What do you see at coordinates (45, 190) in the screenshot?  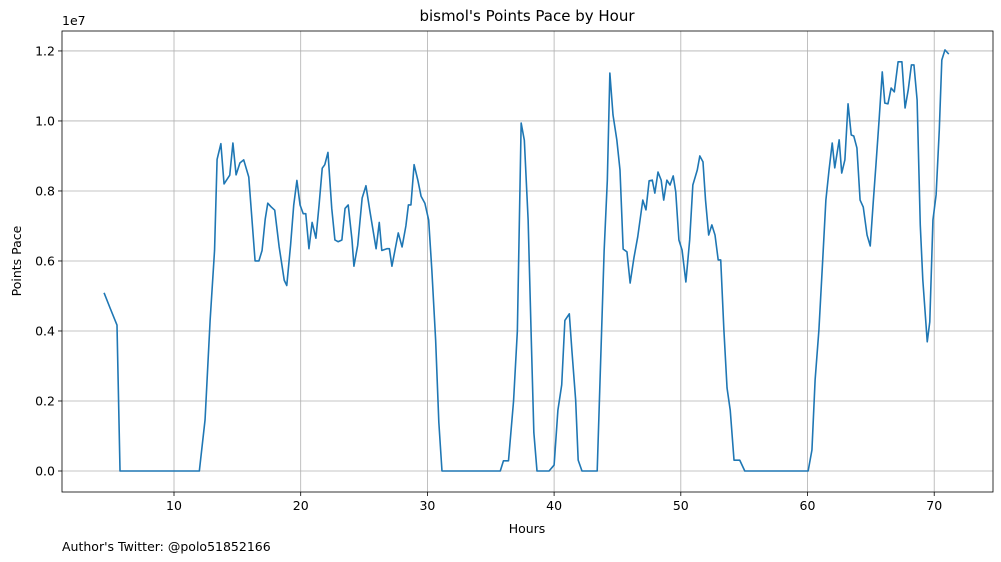 I see `y-tick-label: 0.8` at bounding box center [45, 190].